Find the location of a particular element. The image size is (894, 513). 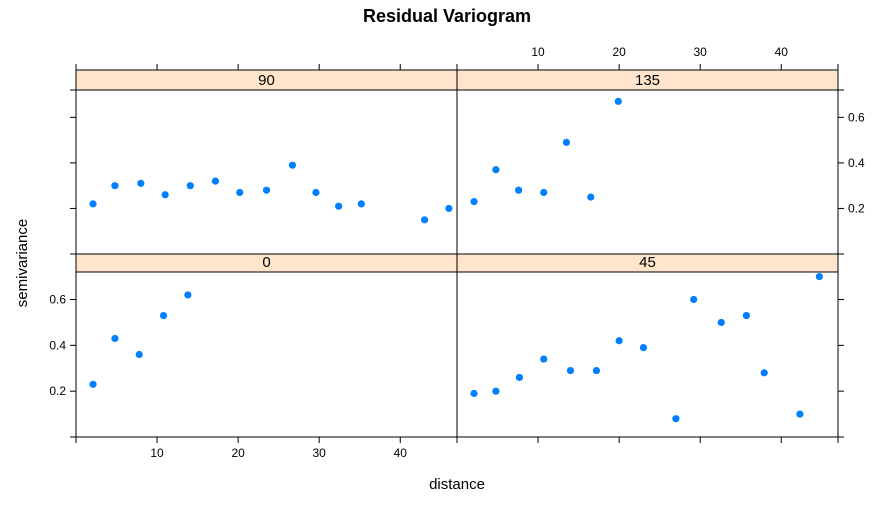

y-tick-label-right: 0.6 is located at coordinates (856, 117).